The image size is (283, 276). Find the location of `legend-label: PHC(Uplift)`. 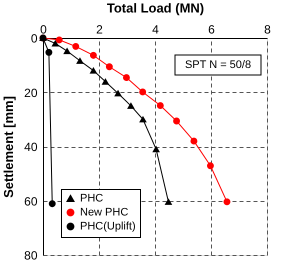

legend-label: PHC(Uplift) is located at coordinates (108, 226).